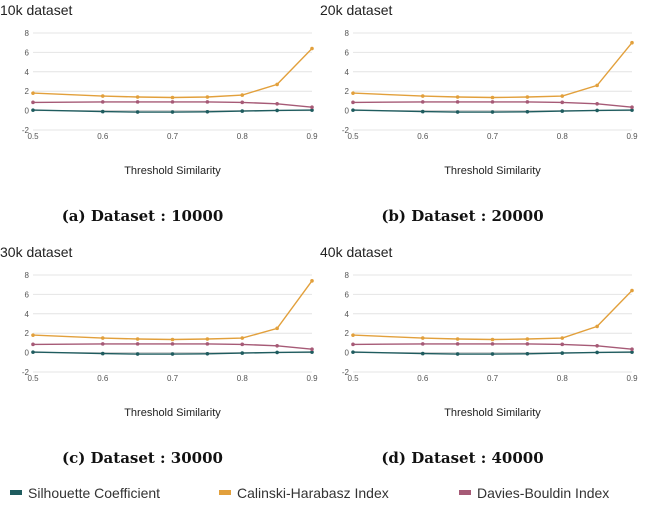  What do you see at coordinates (142, 458) in the screenshot?
I see `panel-caption: (c) Dataset : 30000` at bounding box center [142, 458].